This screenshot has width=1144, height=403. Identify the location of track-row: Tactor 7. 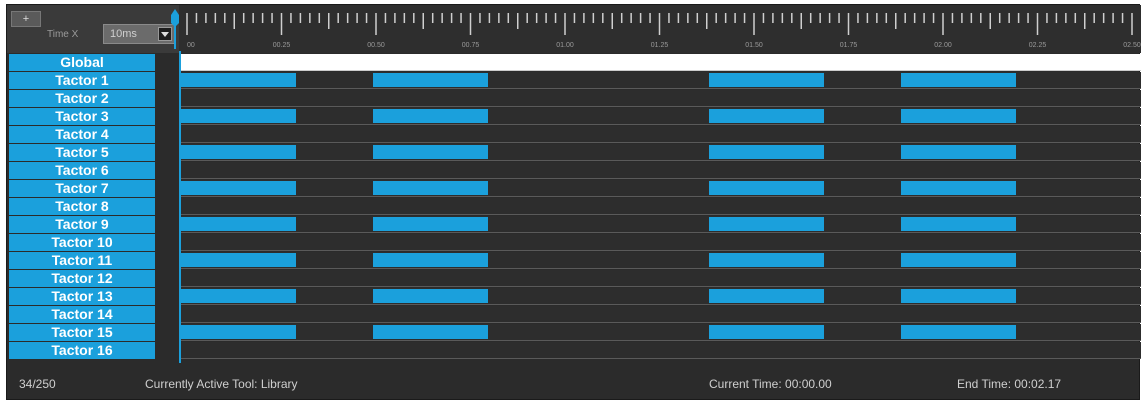
(574, 188).